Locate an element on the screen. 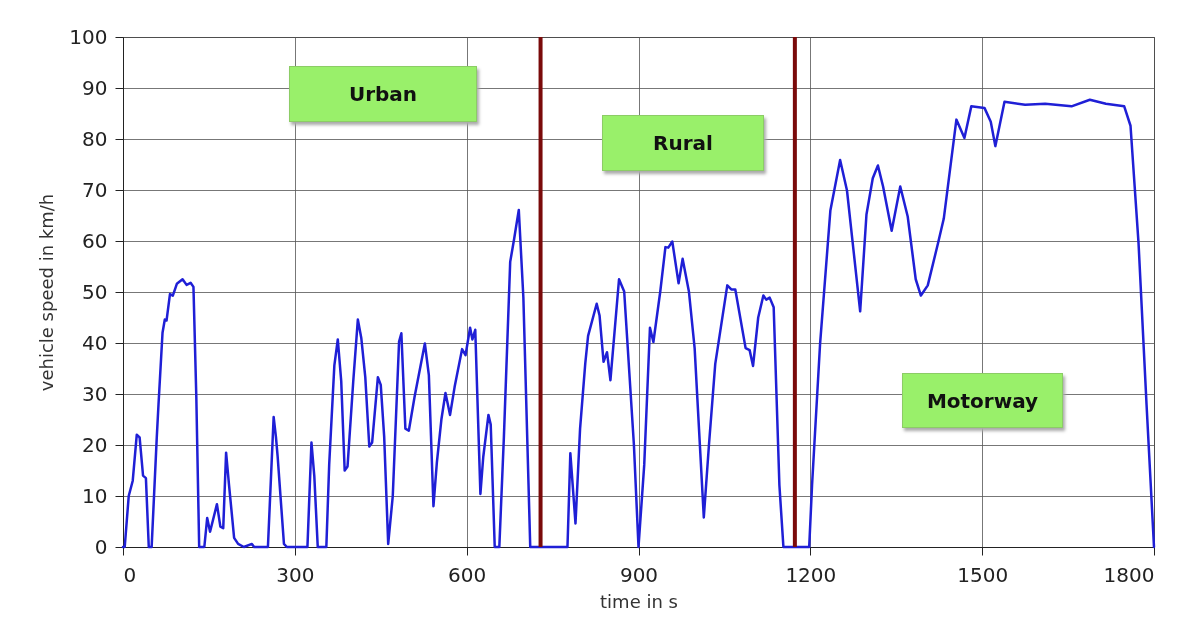  x-tick-label: 1200 is located at coordinates (811, 574).